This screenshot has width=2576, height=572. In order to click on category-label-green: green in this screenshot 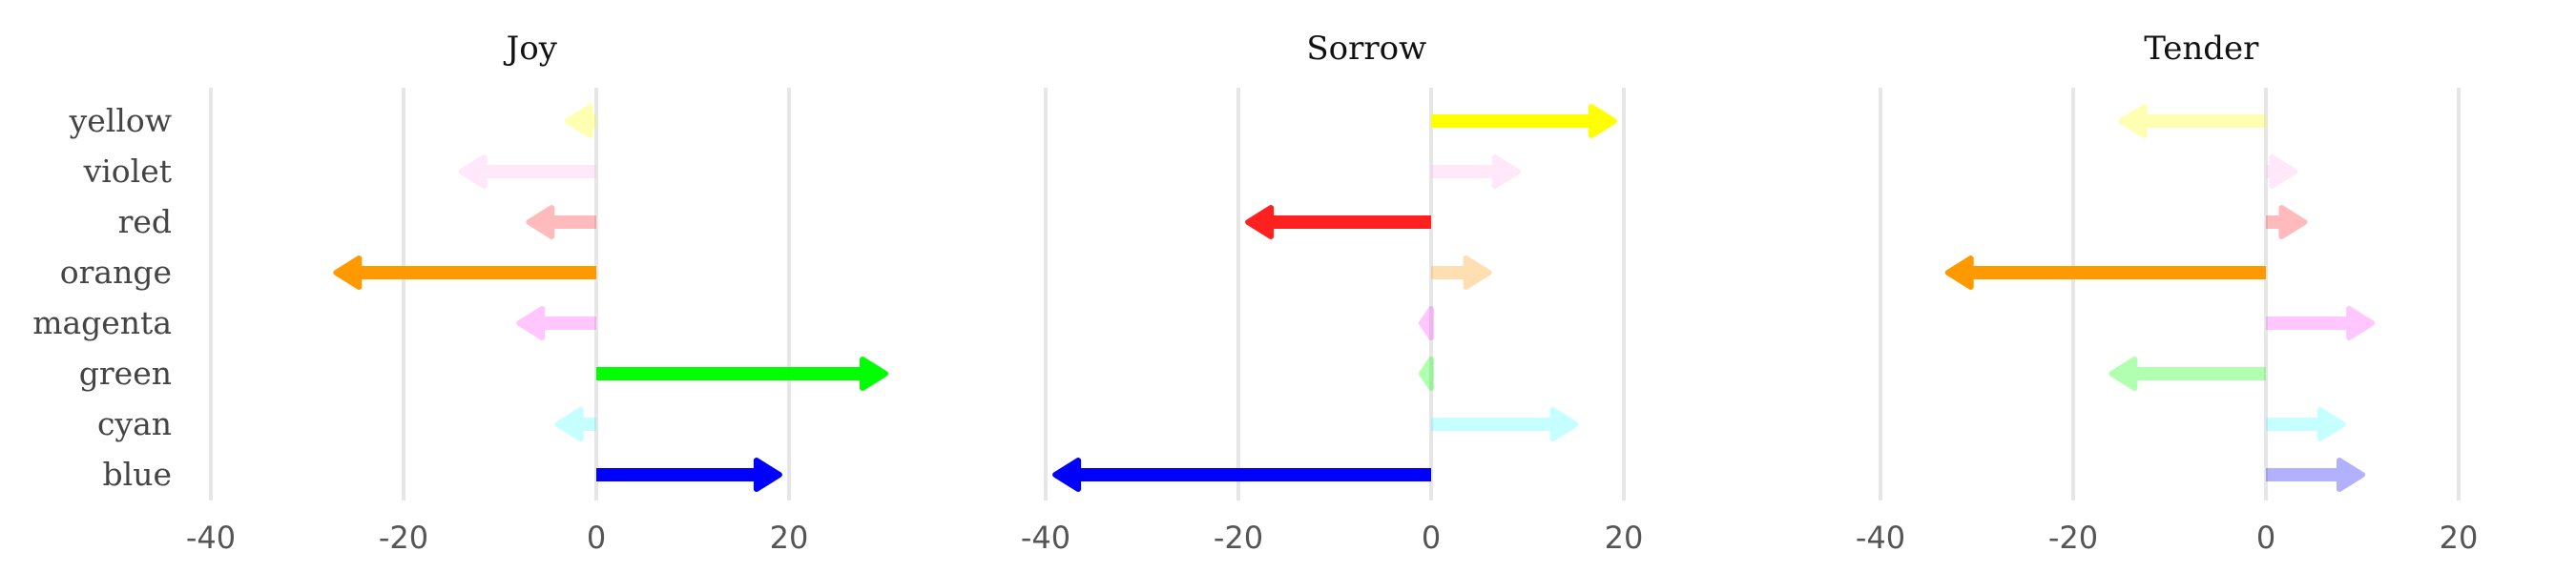, I will do `click(125, 374)`.